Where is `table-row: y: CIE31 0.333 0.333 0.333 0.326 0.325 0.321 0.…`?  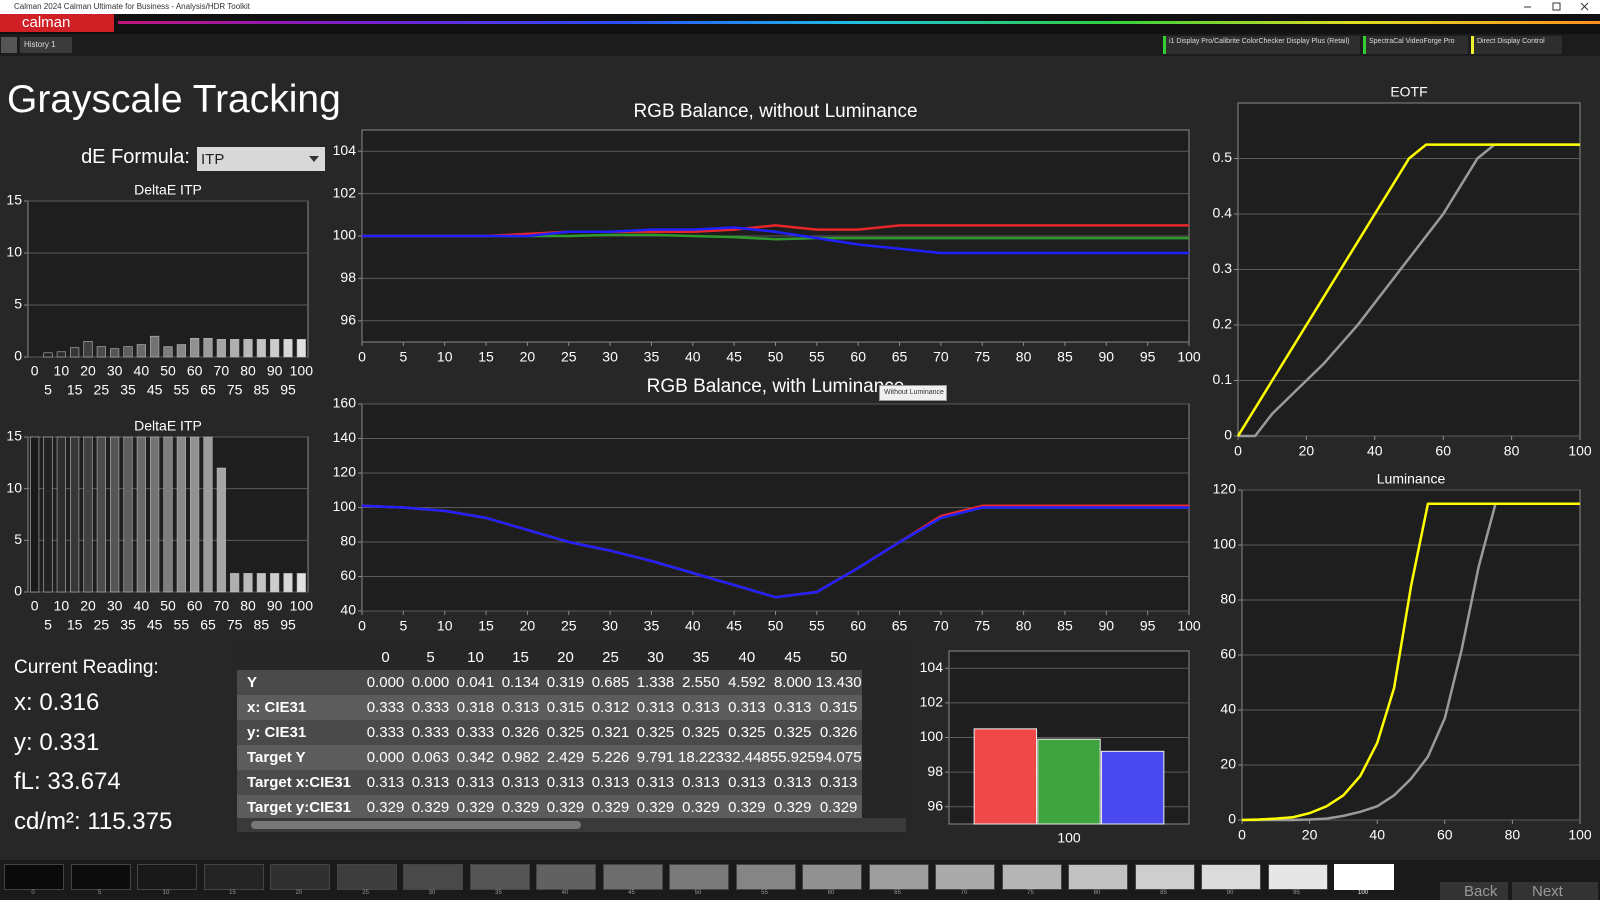 table-row: y: CIE31 0.333 0.333 0.333 0.326 0.325 0.321 0.… is located at coordinates (549, 732).